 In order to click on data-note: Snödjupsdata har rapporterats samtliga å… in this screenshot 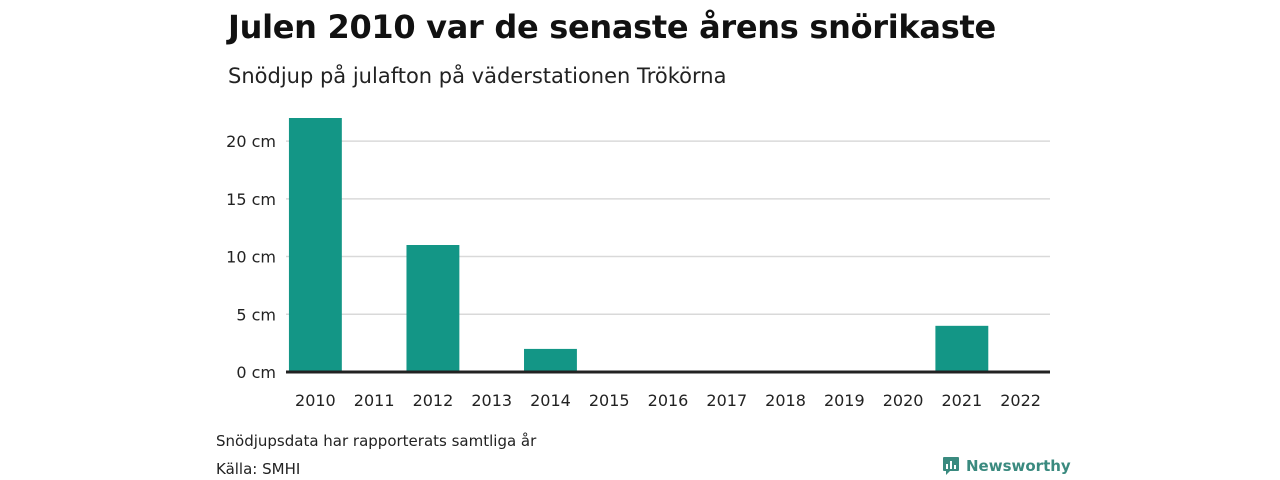, I will do `click(376, 441)`.